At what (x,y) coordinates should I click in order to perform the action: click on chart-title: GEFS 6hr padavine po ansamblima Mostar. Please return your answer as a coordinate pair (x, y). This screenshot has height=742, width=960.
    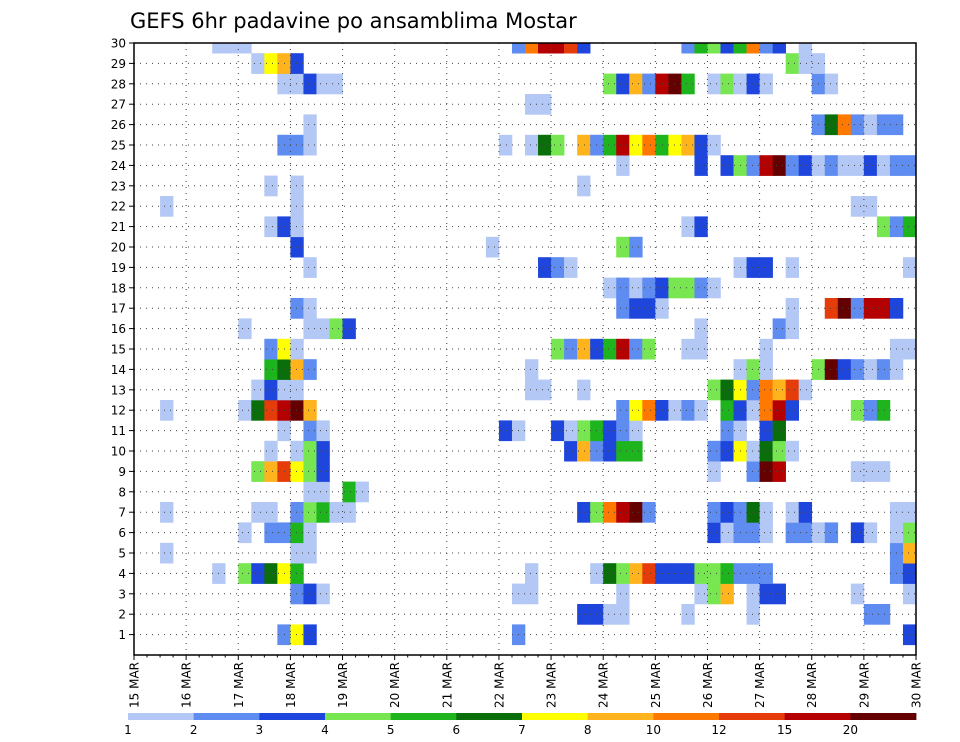
    Looking at the image, I should click on (353, 21).